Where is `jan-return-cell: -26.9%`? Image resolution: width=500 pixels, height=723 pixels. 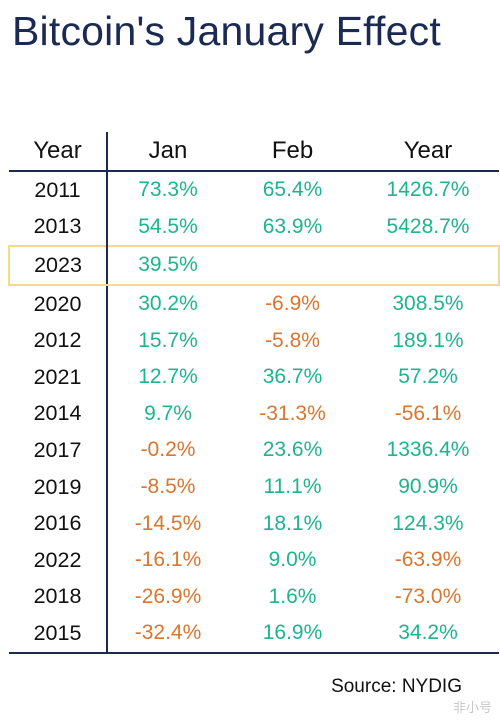
jan-return-cell: -26.9% is located at coordinates (168, 596).